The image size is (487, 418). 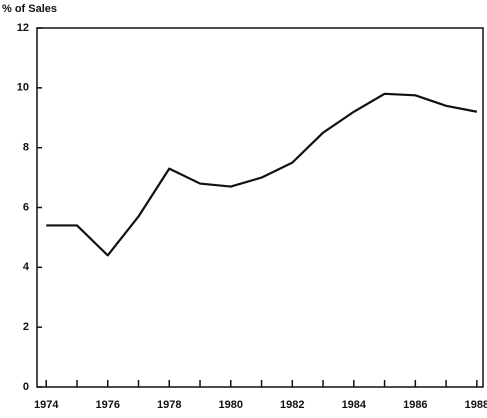 I want to click on y-tick-label: 10, so click(x=23, y=88).